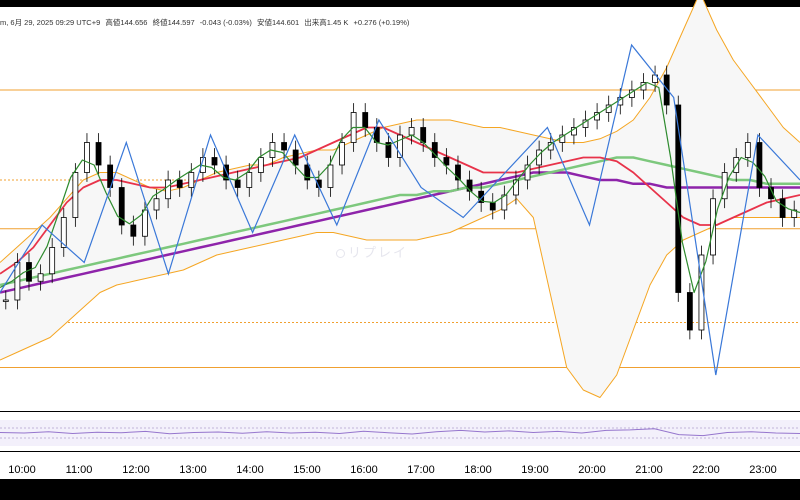 The image size is (800, 500). Describe the element at coordinates (400, 3) in the screenshot. I see `top-toolbar` at that location.